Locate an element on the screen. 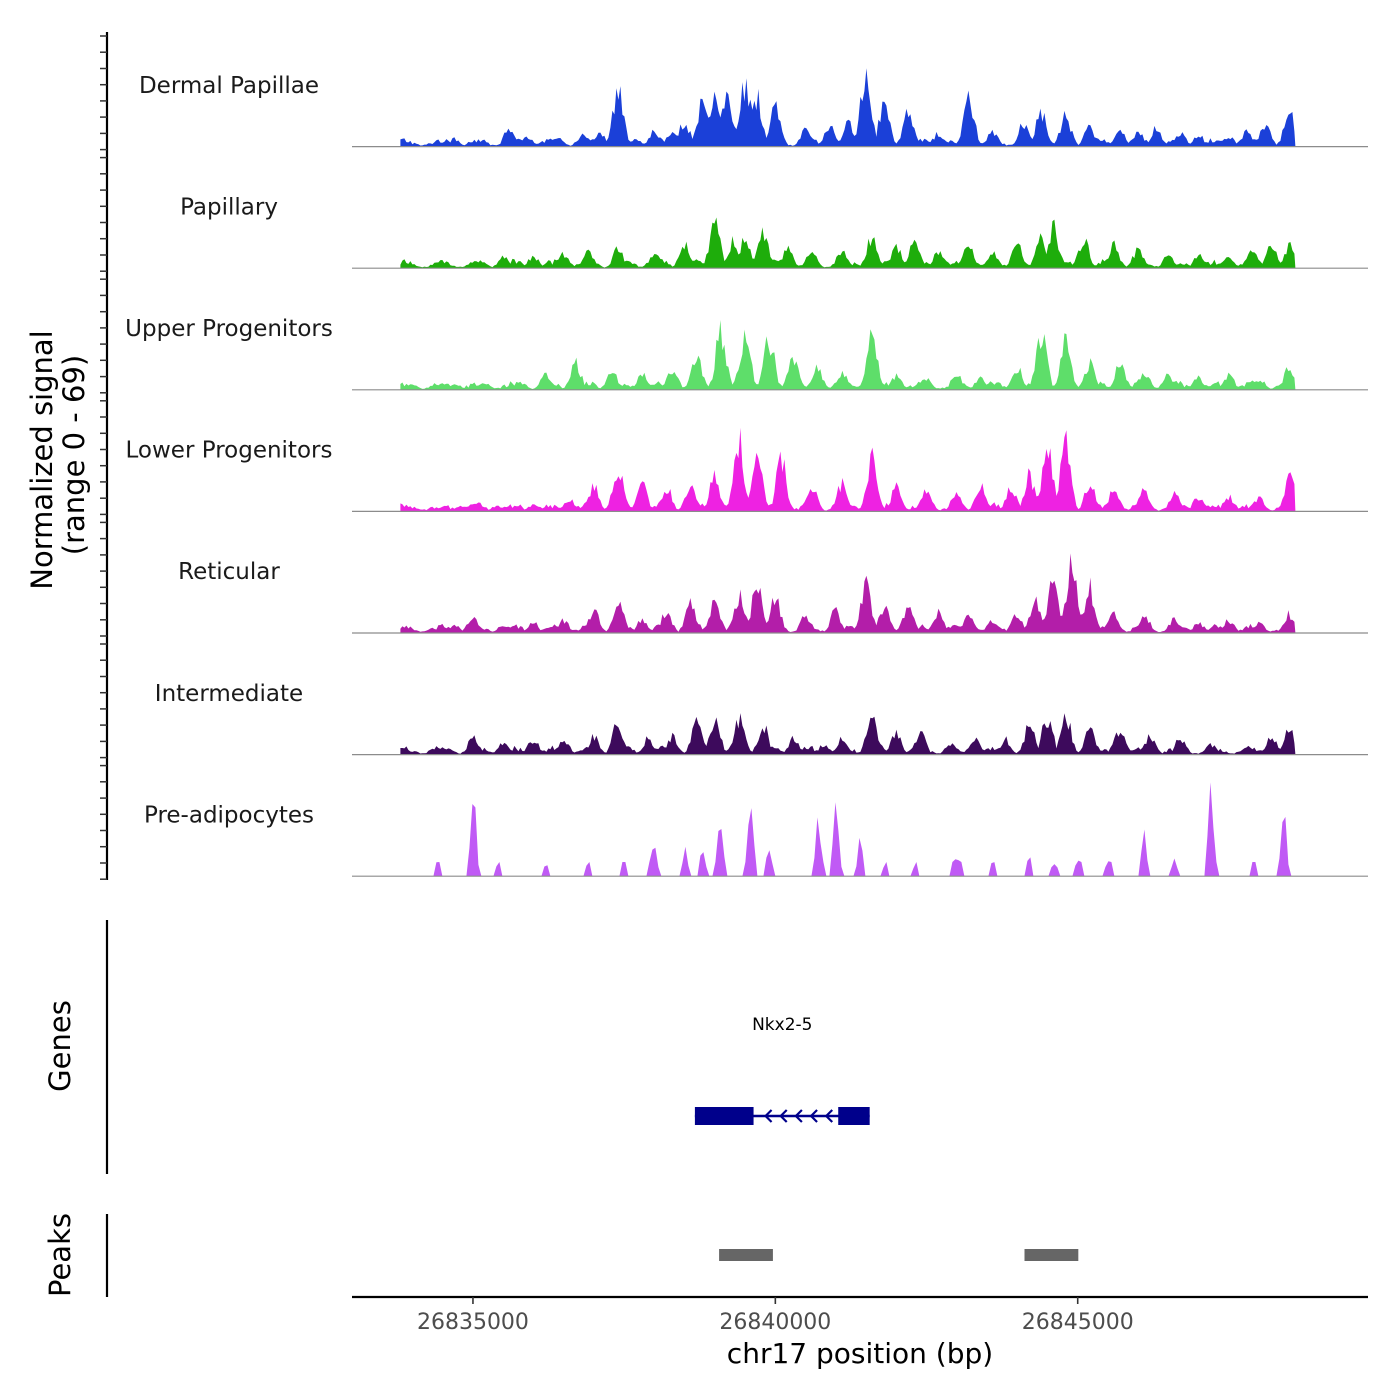 Image resolution: width=1400 pixels, height=1400 pixels. peaks-axis-title: Peaks is located at coordinates (60, 1255).